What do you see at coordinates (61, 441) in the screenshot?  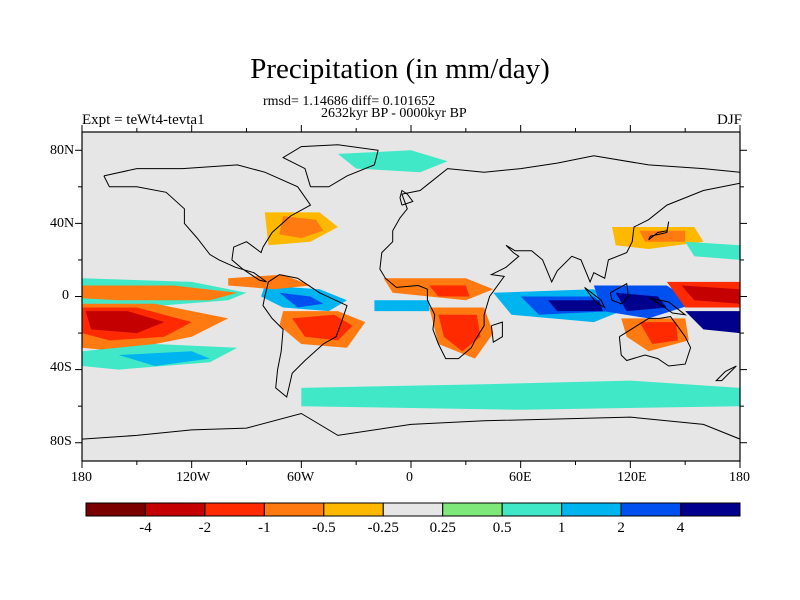 I see `lat-label-80s: 80S` at bounding box center [61, 441].